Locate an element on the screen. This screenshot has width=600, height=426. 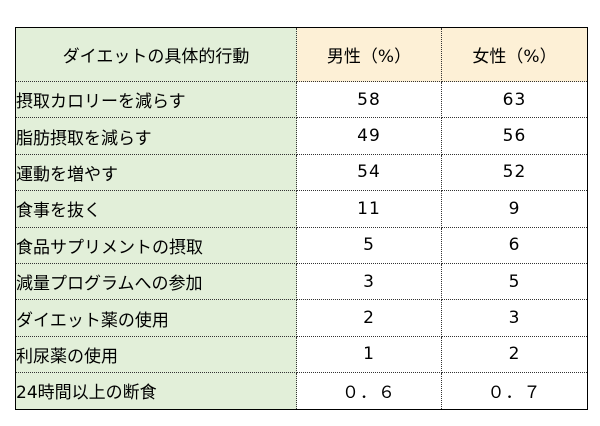
table-row: ダイエット薬の使用 2 3 is located at coordinates (301, 318).